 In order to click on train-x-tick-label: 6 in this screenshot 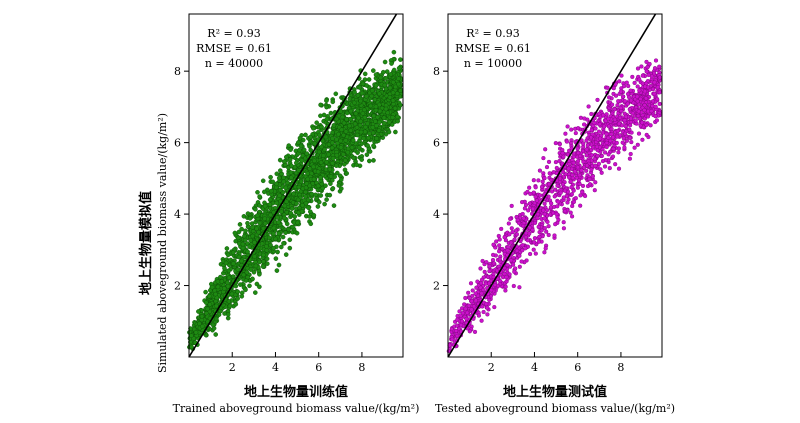, I will do `click(318, 367)`.